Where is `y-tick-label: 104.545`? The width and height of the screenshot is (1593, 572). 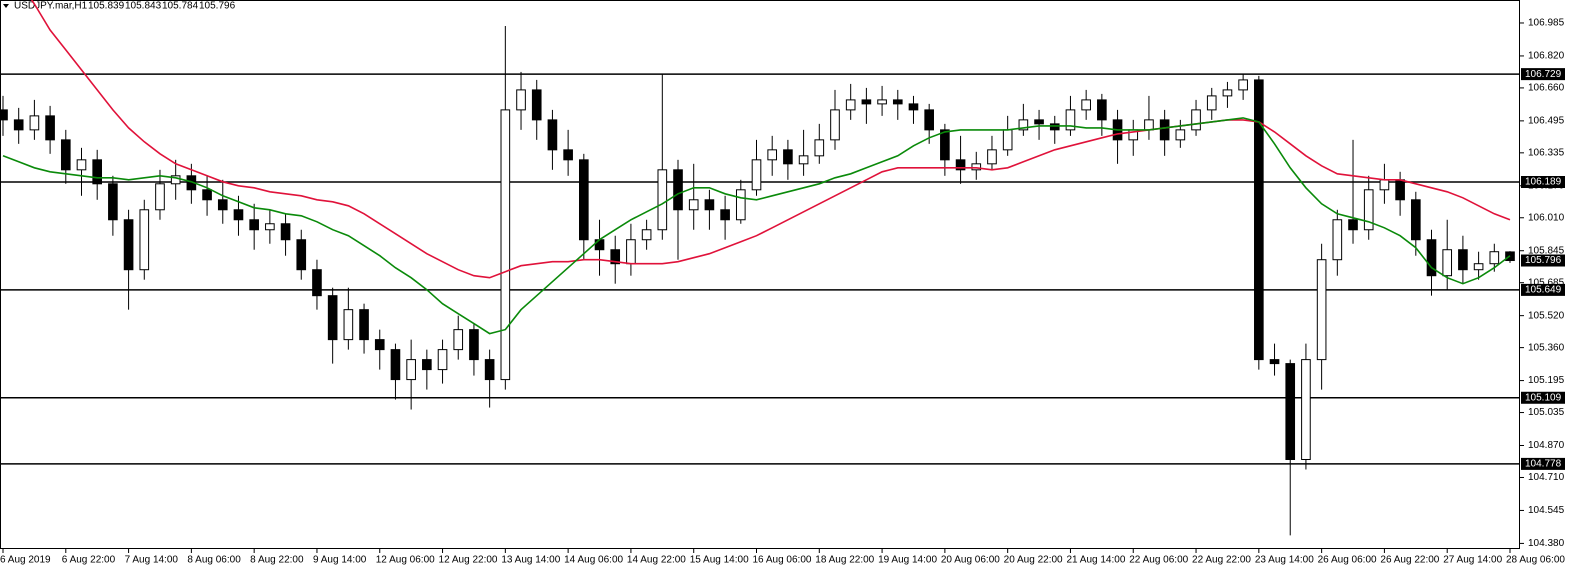
y-tick-label: 104.545 is located at coordinates (1546, 510).